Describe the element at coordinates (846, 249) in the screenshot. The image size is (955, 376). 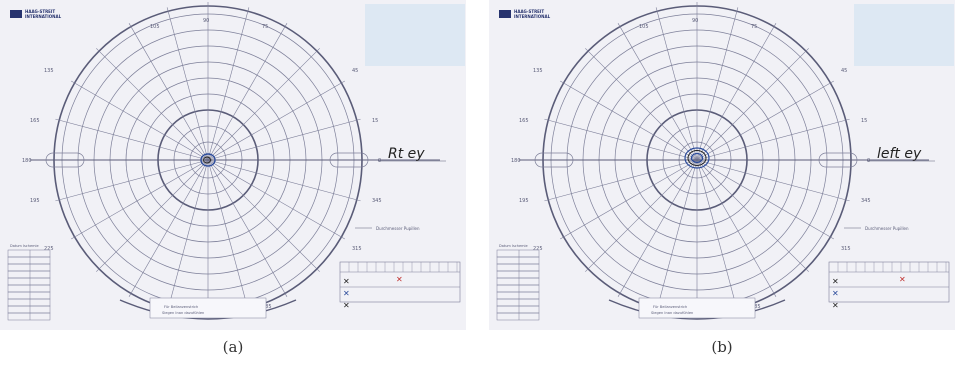
I see `scale-label: 315` at that location.